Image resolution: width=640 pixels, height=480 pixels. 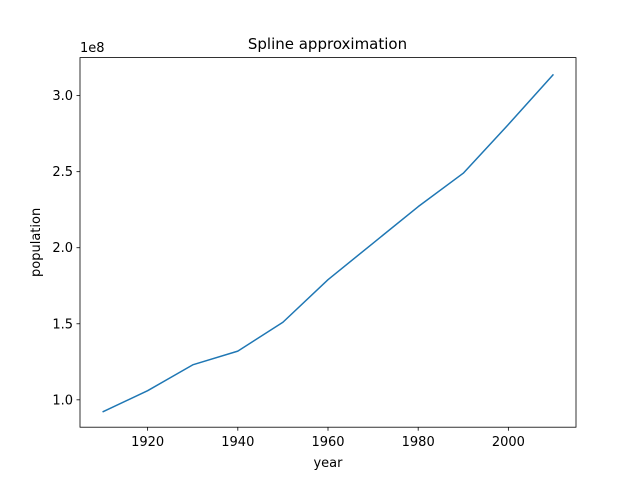 I want to click on y-tick-label: 3.0, so click(x=62, y=96).